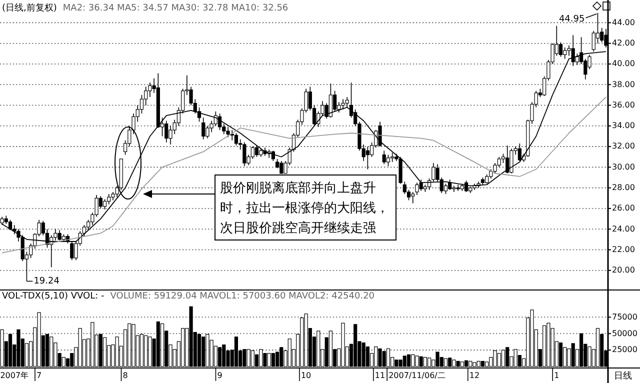 This screenshot has height=383, width=640. Describe the element at coordinates (298, 188) in the screenshot. I see `annotation: 股价刚脱离底部并向上盘升` at that location.